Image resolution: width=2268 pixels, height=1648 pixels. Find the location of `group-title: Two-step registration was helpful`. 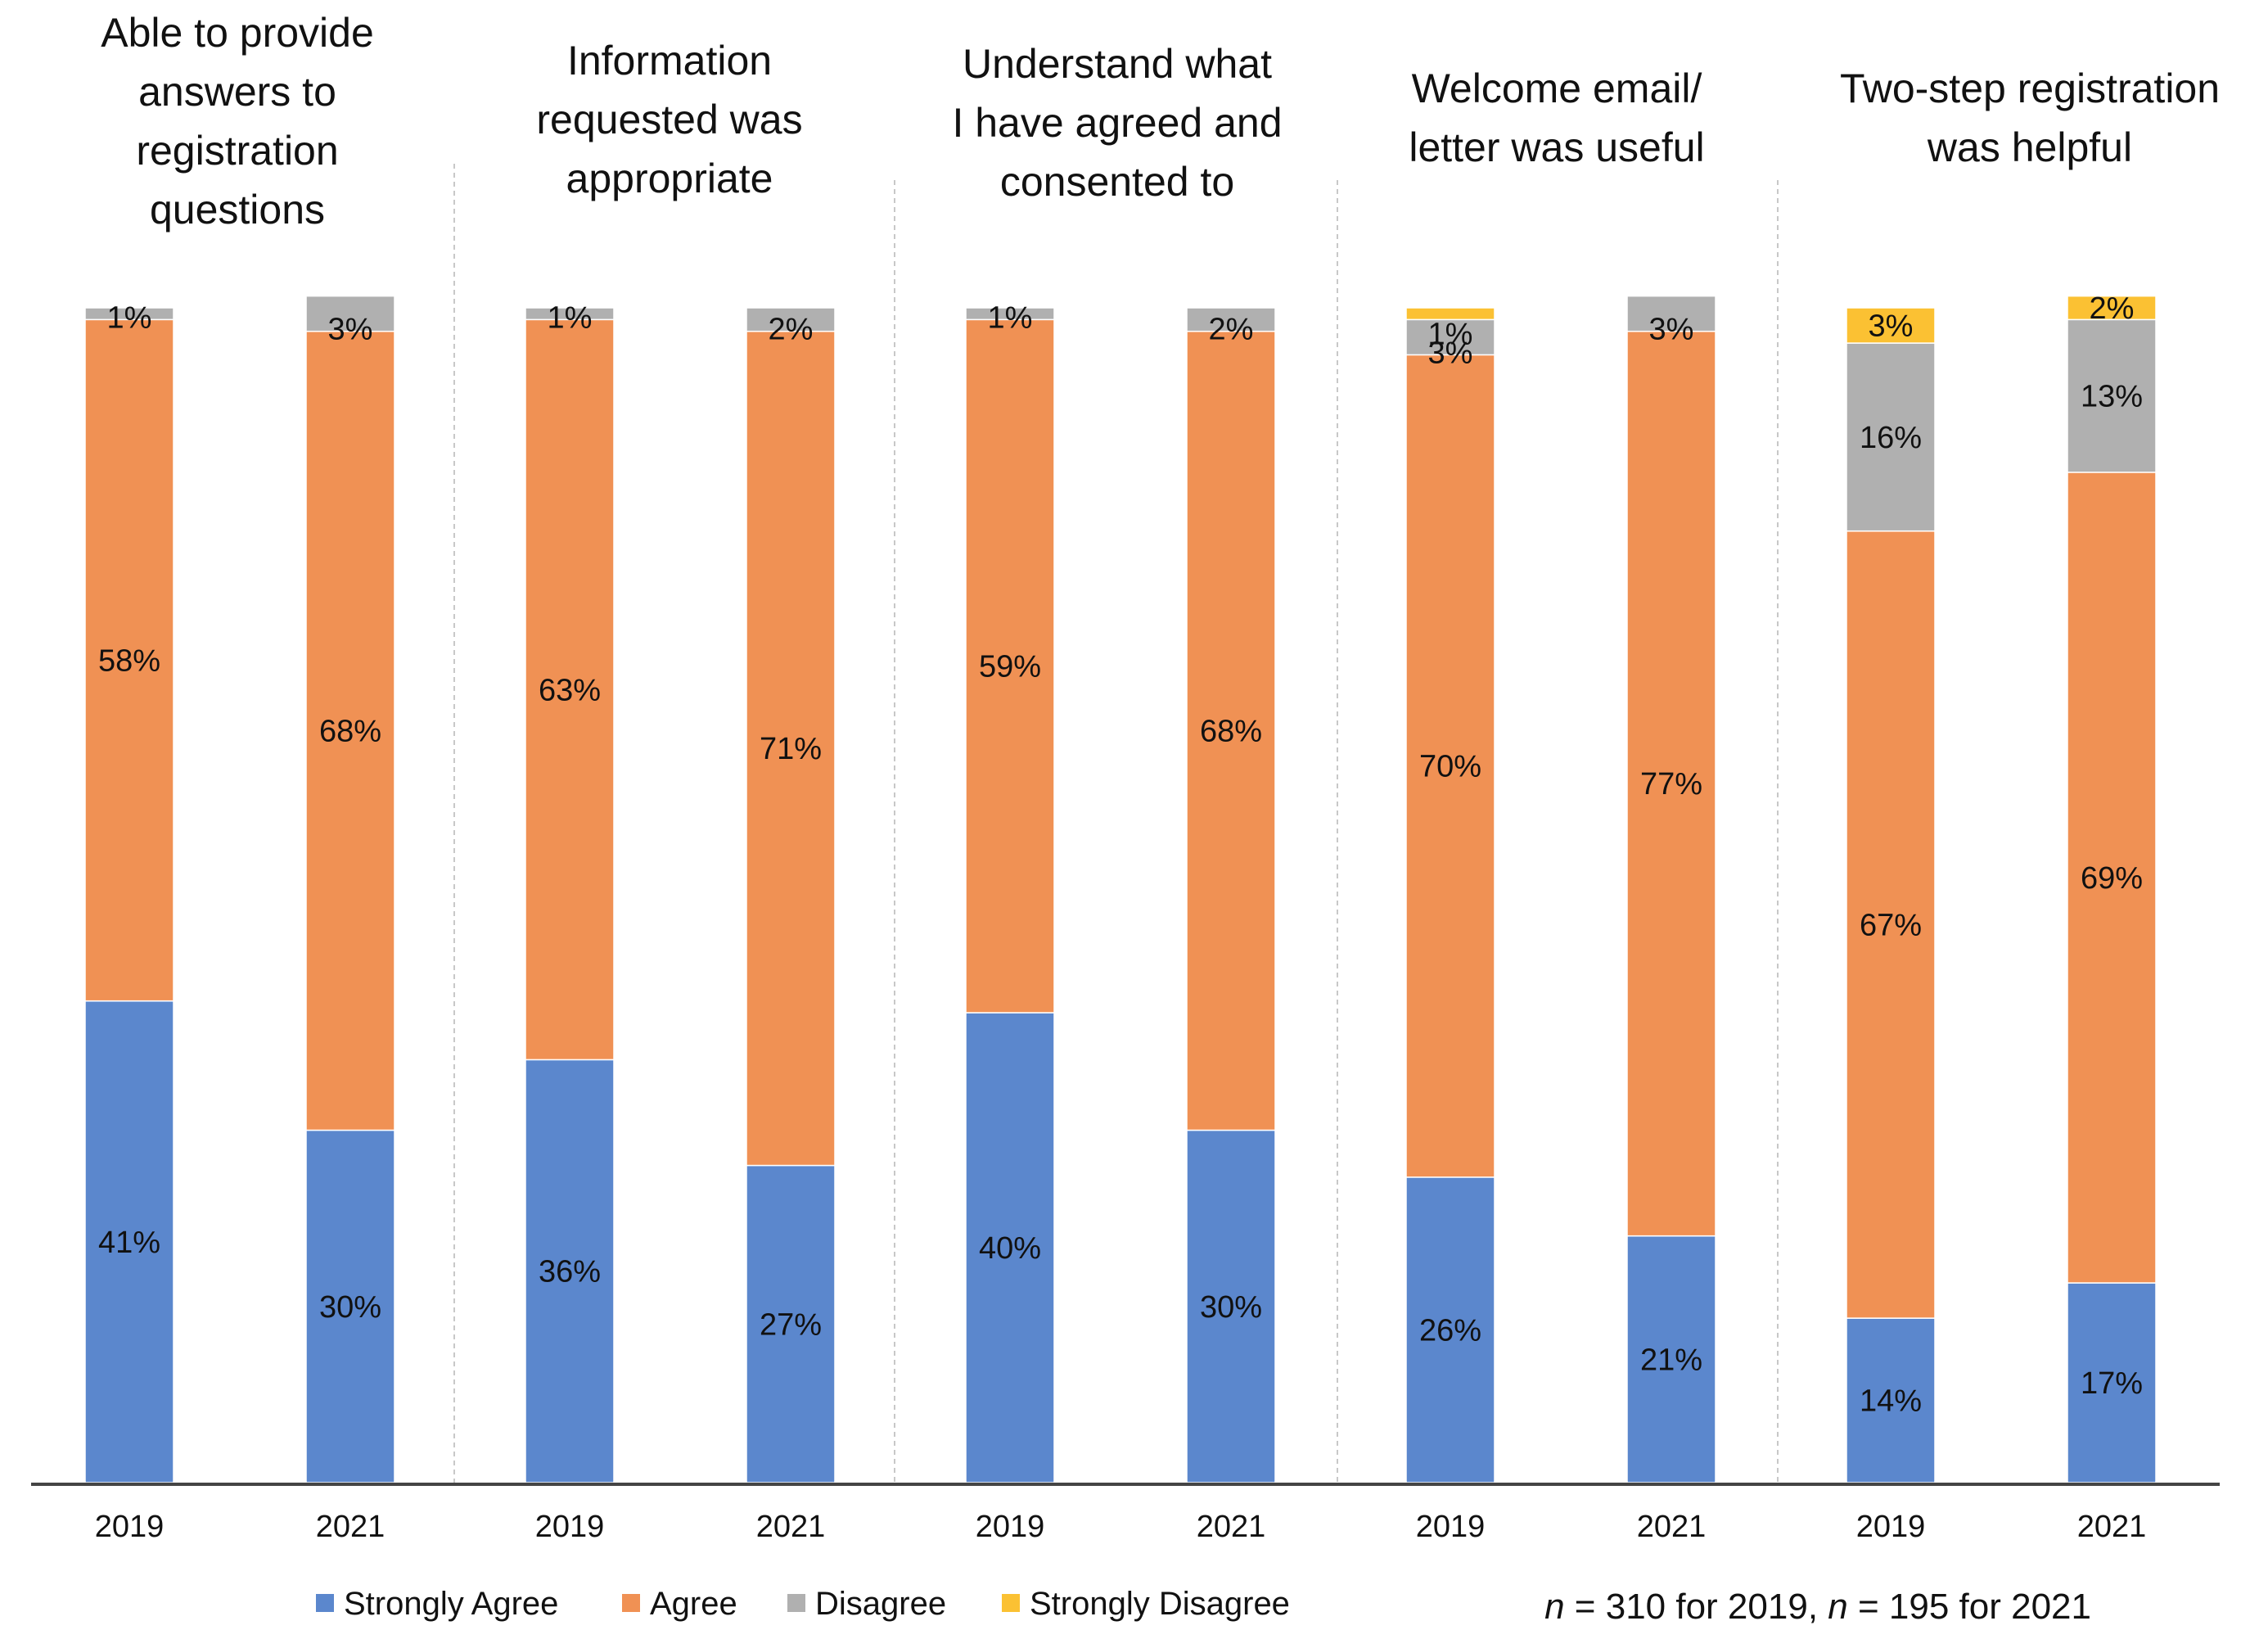

group-title: Two-step registration was helpful is located at coordinates (2030, 117).